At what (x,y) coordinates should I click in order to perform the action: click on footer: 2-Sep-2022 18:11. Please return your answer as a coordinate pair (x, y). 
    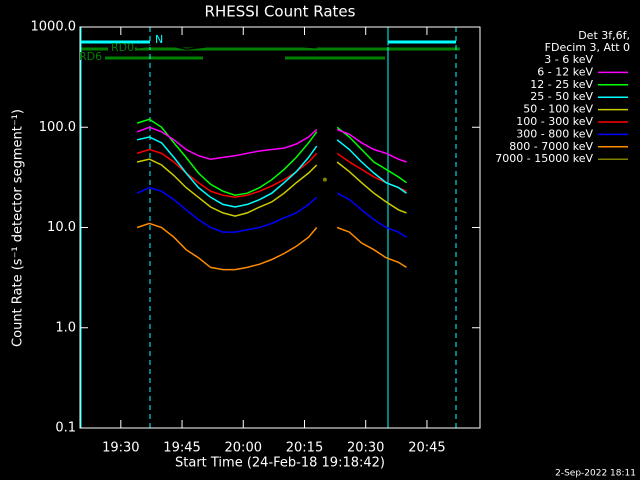
    Looking at the image, I should click on (595, 474).